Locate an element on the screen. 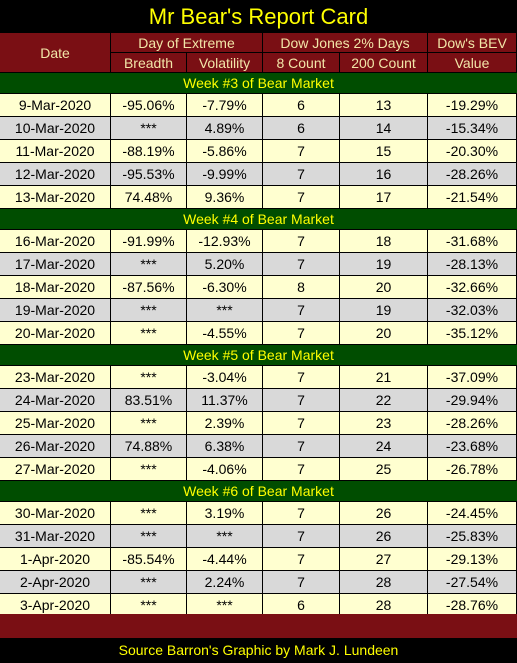 The width and height of the screenshot is (517, 663). table-row: 19-Mar-2020 *** *** 7 19 -32.03% is located at coordinates (258, 310).